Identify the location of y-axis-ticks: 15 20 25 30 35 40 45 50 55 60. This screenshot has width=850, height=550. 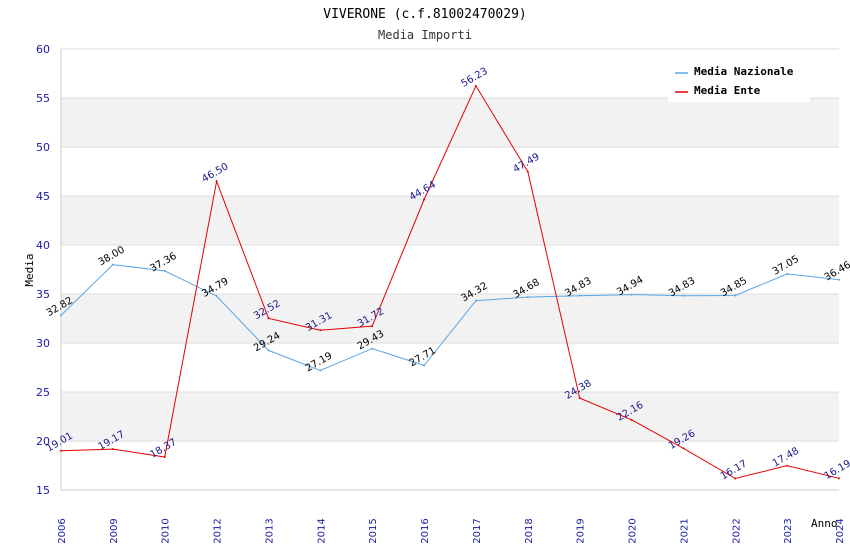
(43, 270).